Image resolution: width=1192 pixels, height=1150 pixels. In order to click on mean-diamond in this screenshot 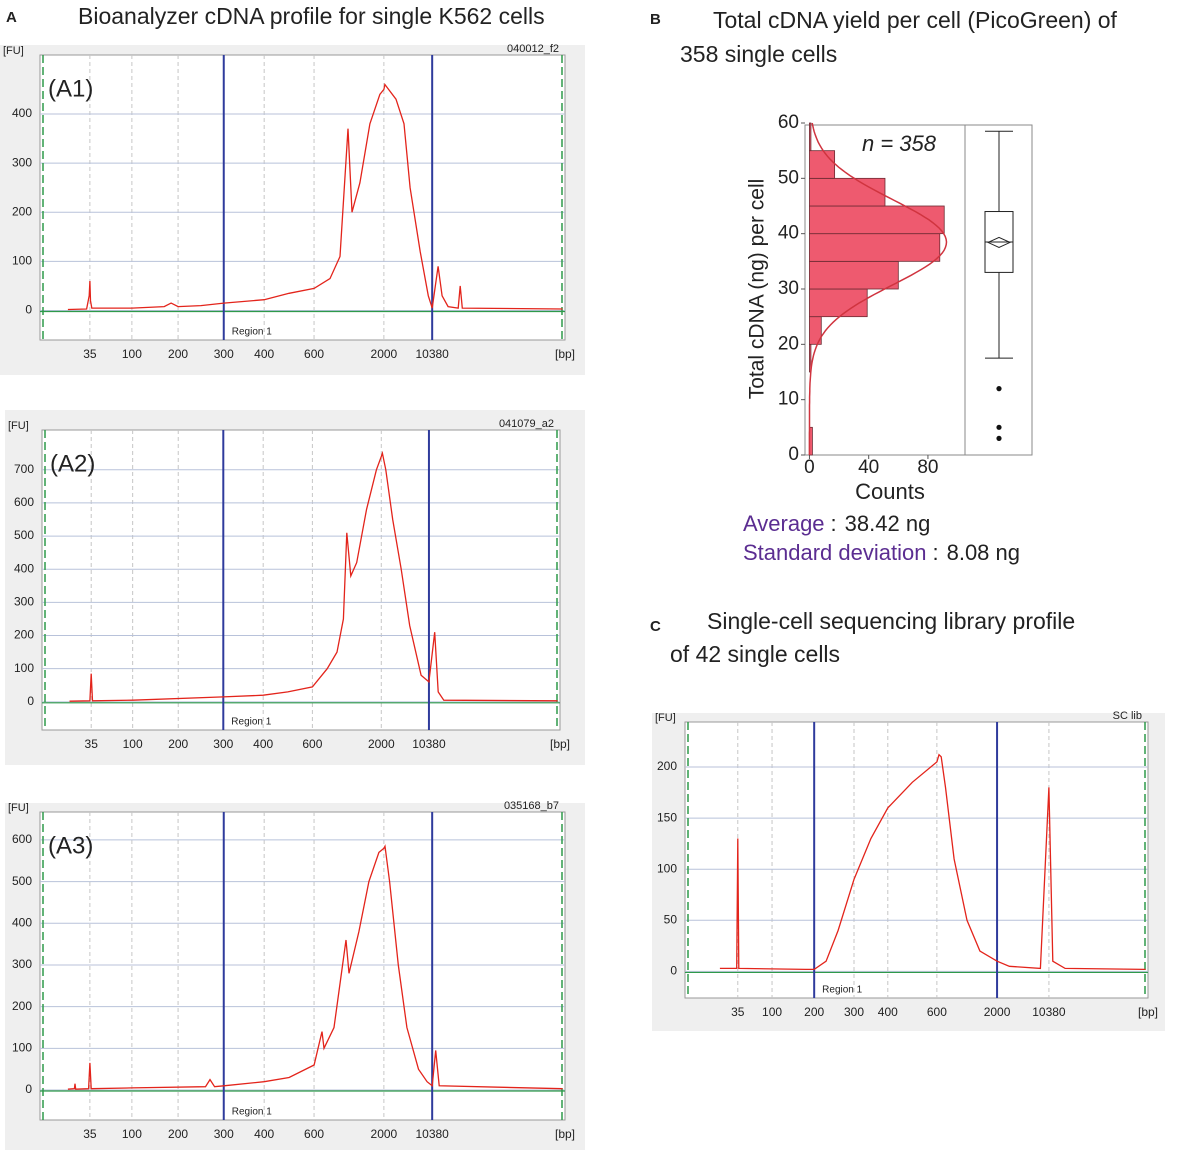, I will do `click(999, 242)`.